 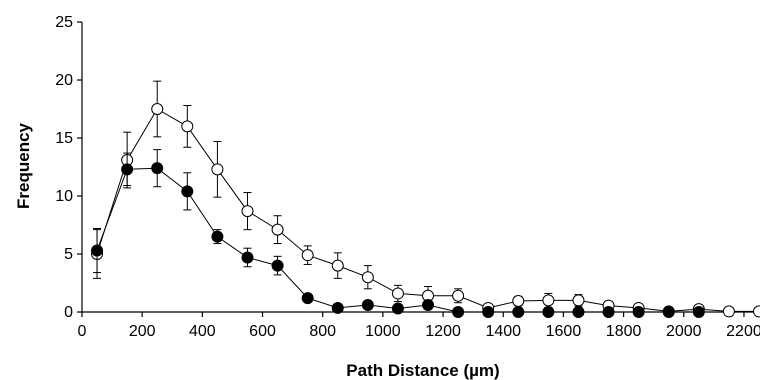 What do you see at coordinates (503, 331) in the screenshot?
I see `x-tick-label: 1400` at bounding box center [503, 331].